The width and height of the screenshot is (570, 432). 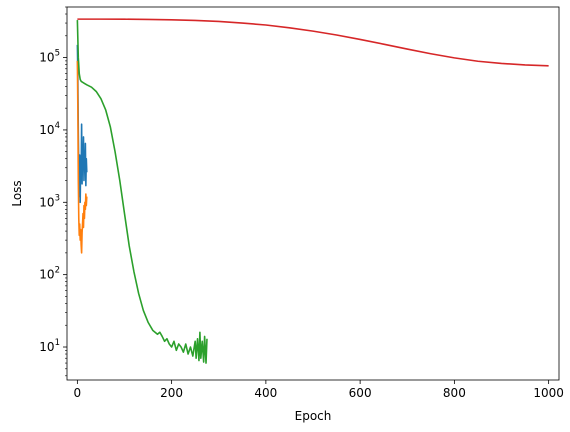 What do you see at coordinates (78, 393) in the screenshot?
I see `x-tick-label: 0` at bounding box center [78, 393].